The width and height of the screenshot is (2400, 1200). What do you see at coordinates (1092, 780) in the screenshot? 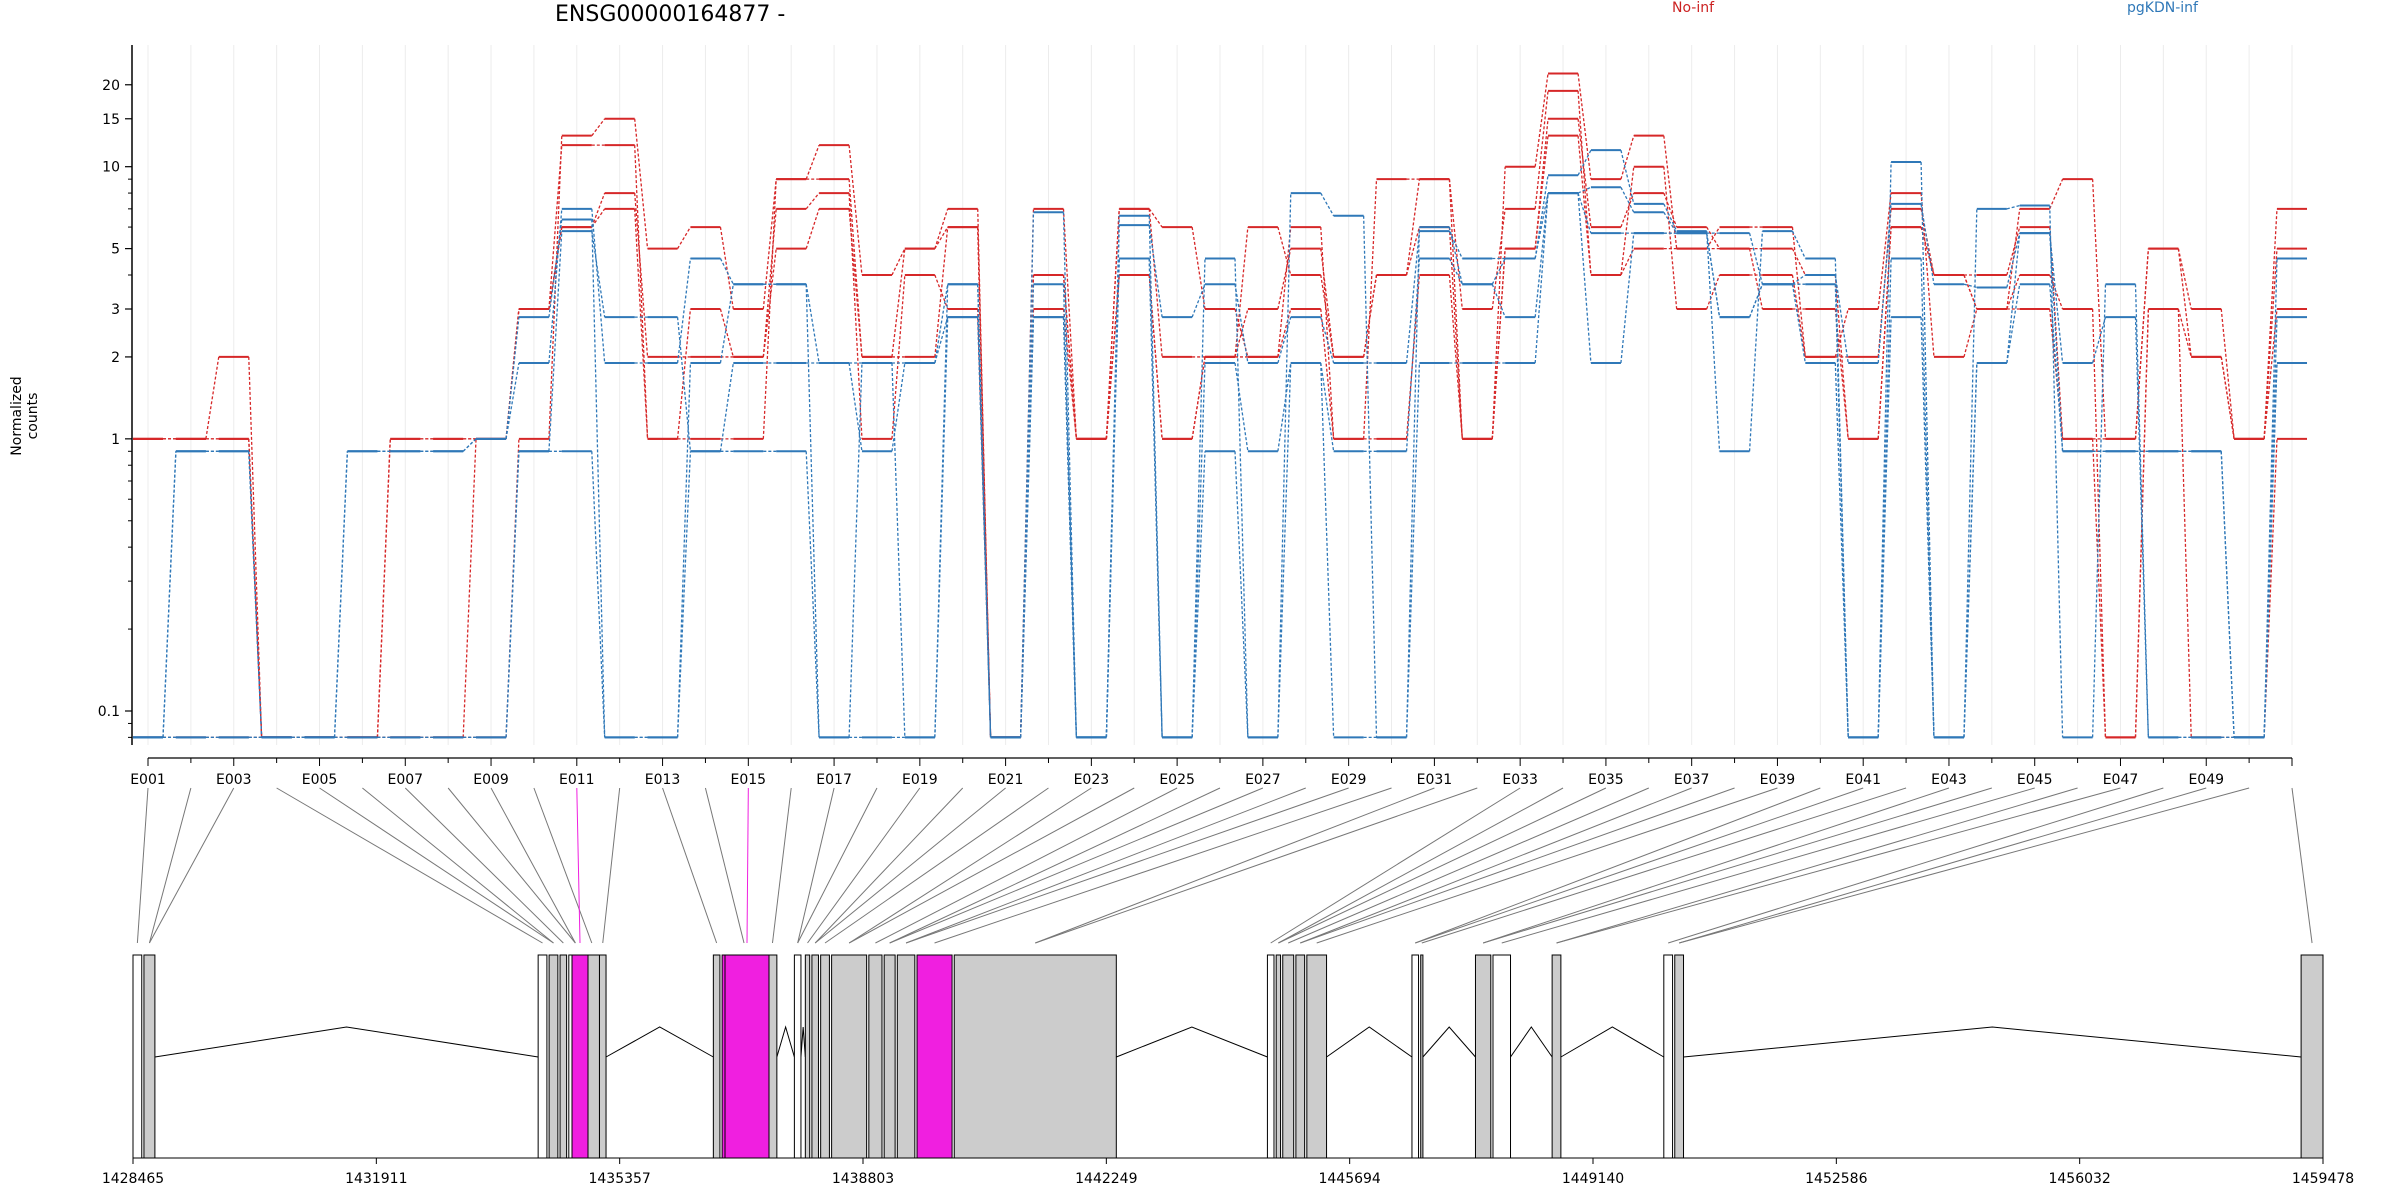
I see `x-tick-label: E023` at bounding box center [1092, 780].